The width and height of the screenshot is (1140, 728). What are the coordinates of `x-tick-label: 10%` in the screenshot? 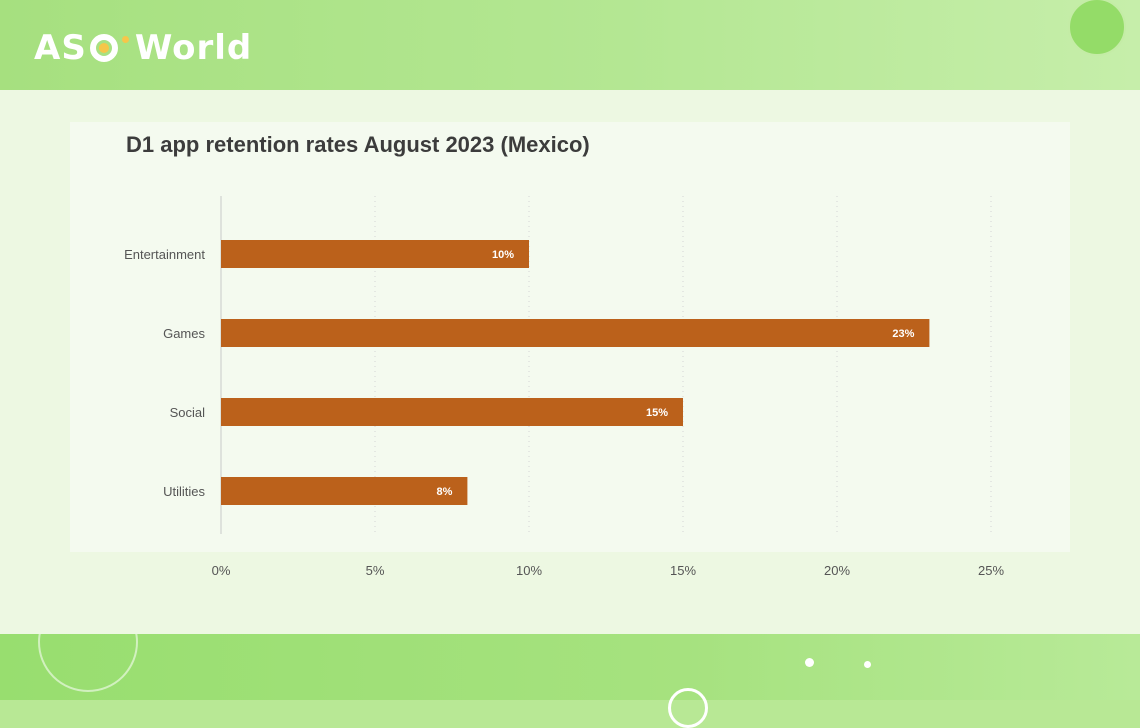 It's located at (529, 570).